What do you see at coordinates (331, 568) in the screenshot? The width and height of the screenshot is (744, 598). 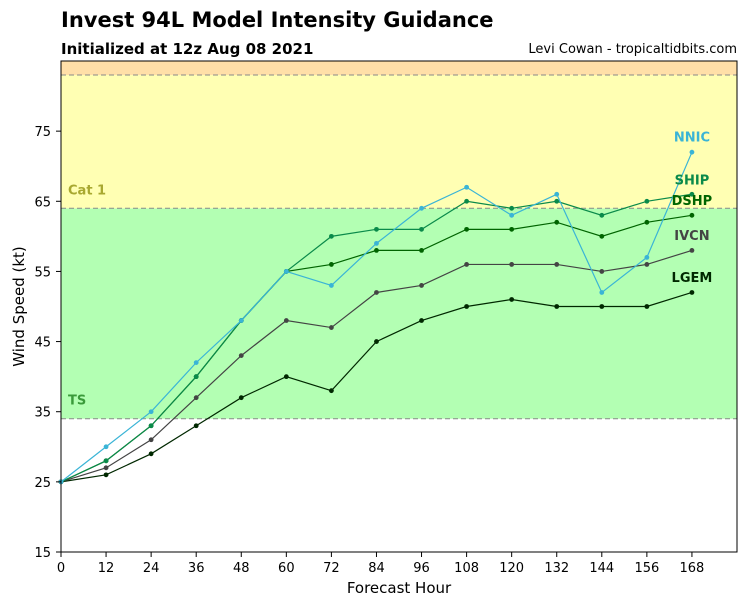 I see `x-tick-label: 72` at bounding box center [331, 568].